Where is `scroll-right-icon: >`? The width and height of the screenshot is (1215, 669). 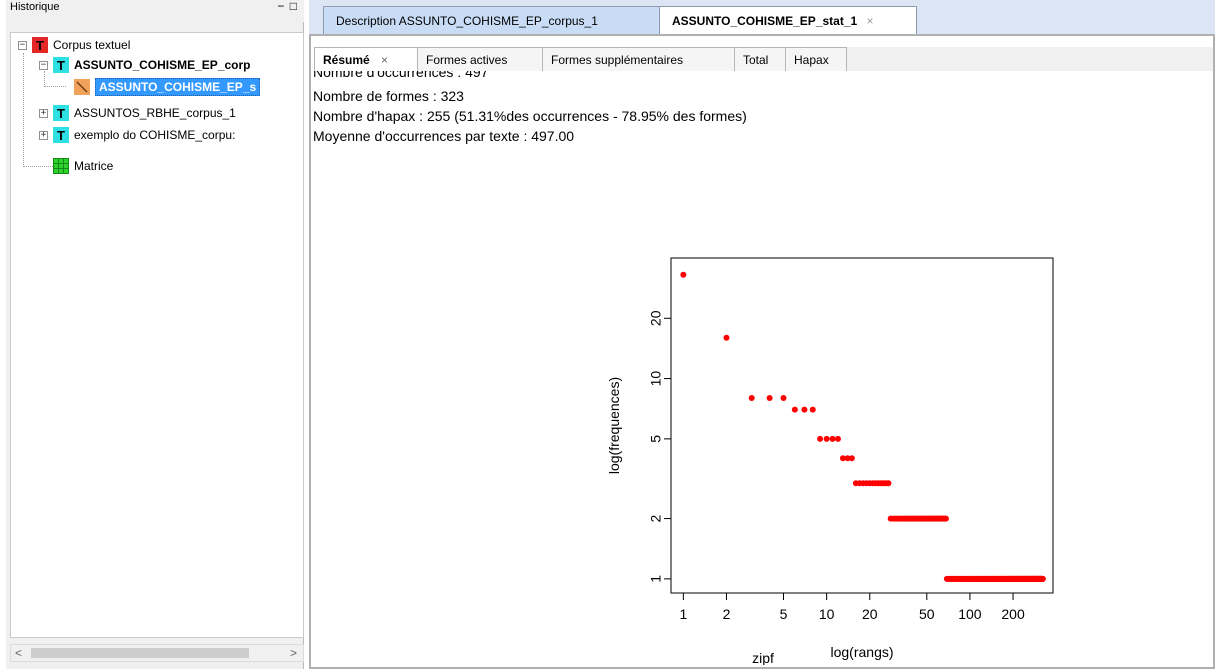 scroll-right-icon: > is located at coordinates (293, 653).